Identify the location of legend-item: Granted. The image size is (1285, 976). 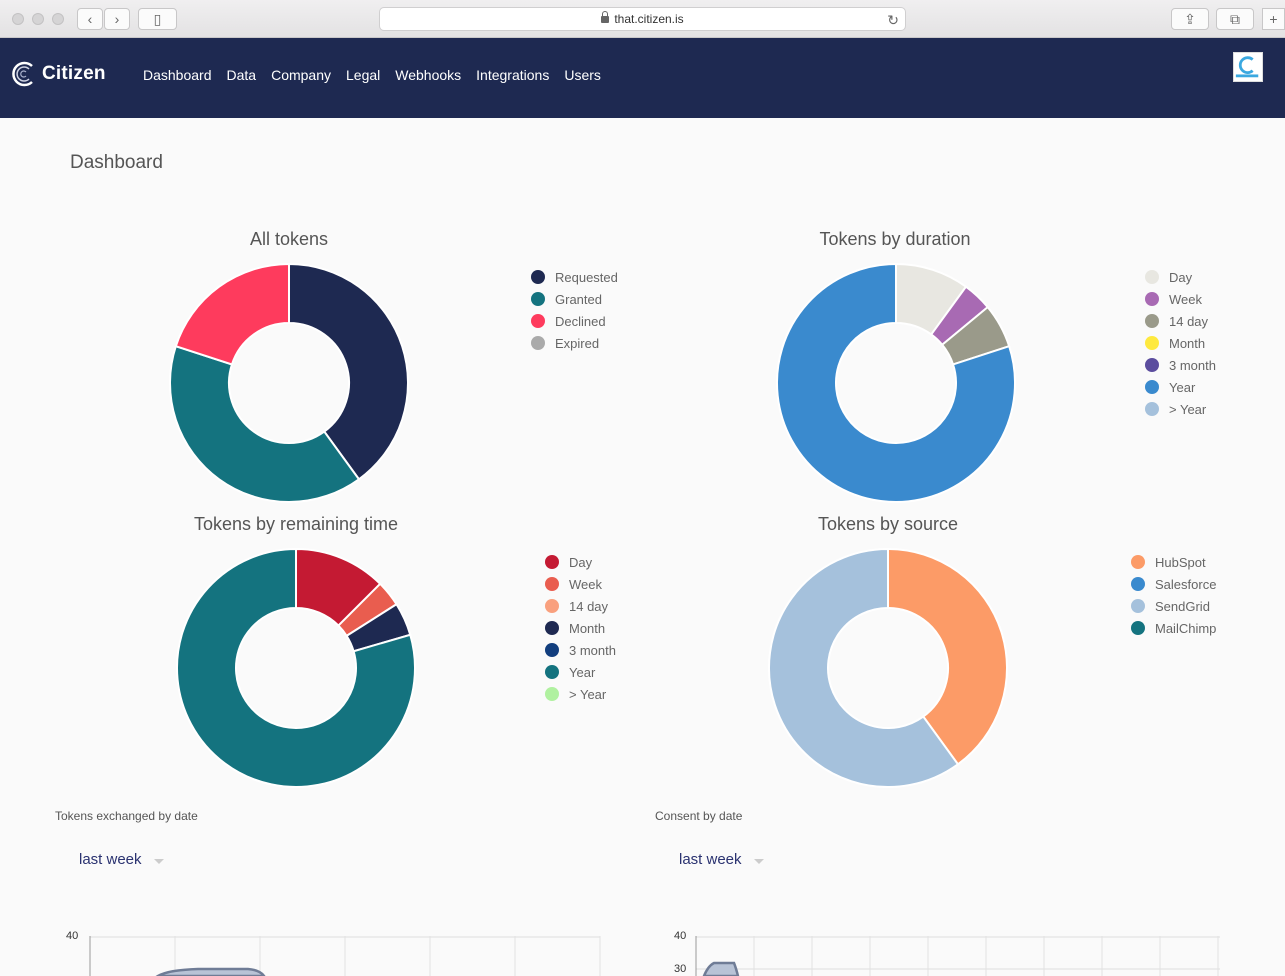
(574, 299).